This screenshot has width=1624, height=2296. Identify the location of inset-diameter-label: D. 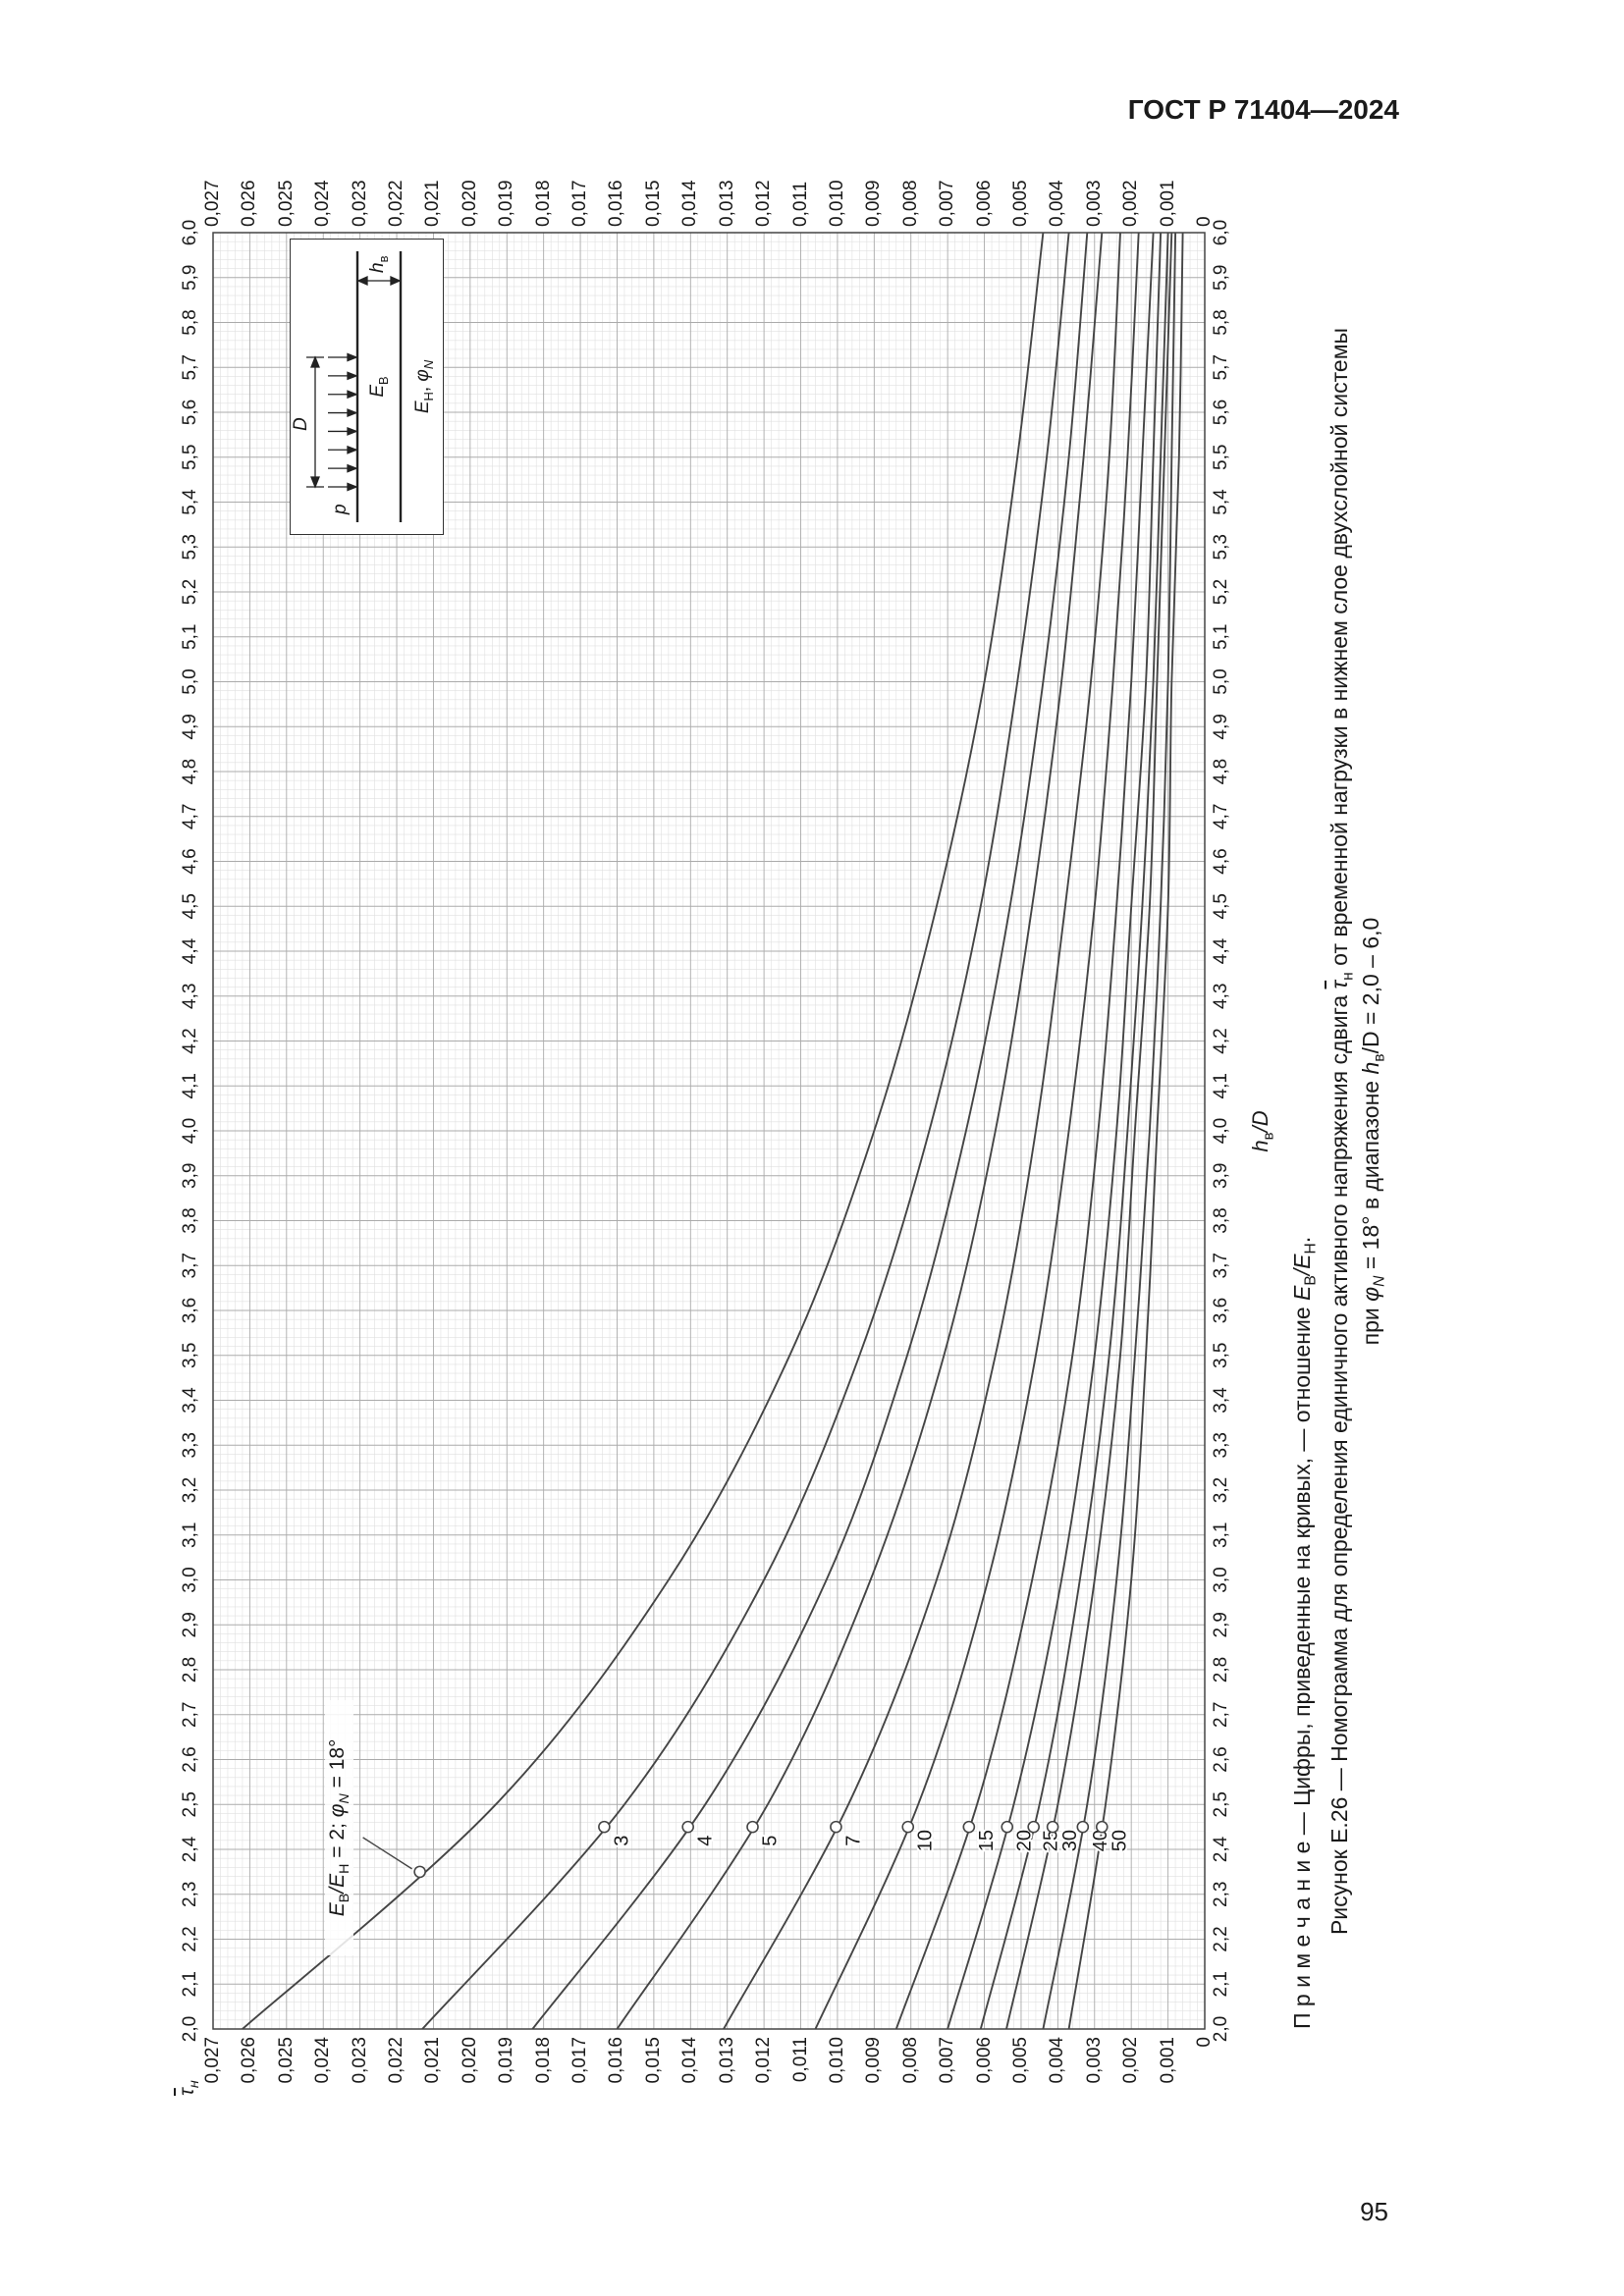
(301, 424).